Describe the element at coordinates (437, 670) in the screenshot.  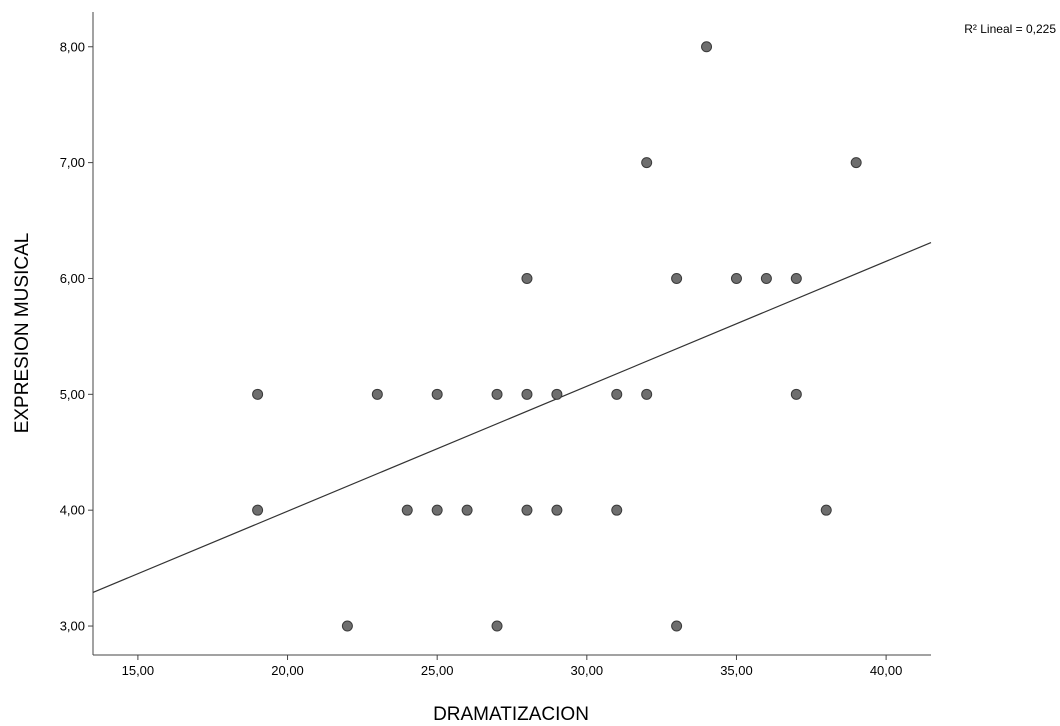
I see `x-tick-label: 25,00` at that location.